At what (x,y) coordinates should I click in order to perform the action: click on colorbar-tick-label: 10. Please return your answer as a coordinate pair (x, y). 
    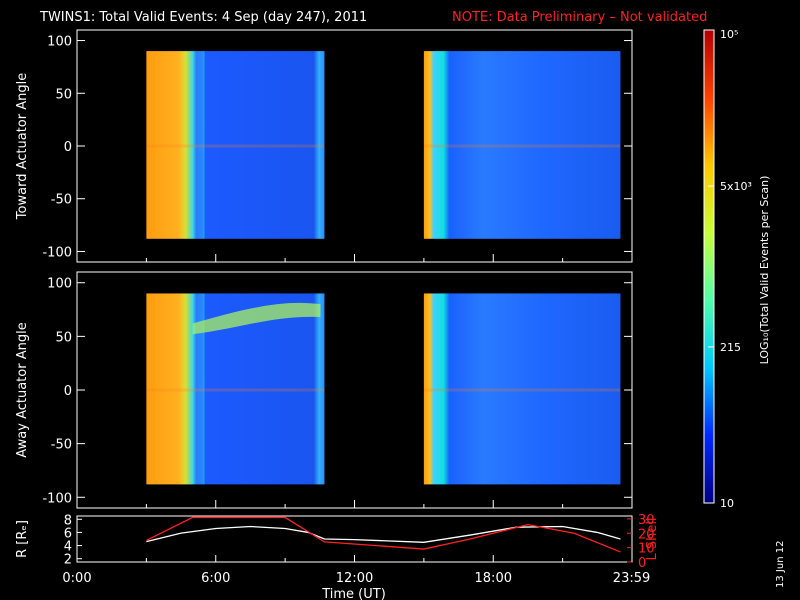
    Looking at the image, I should click on (727, 503).